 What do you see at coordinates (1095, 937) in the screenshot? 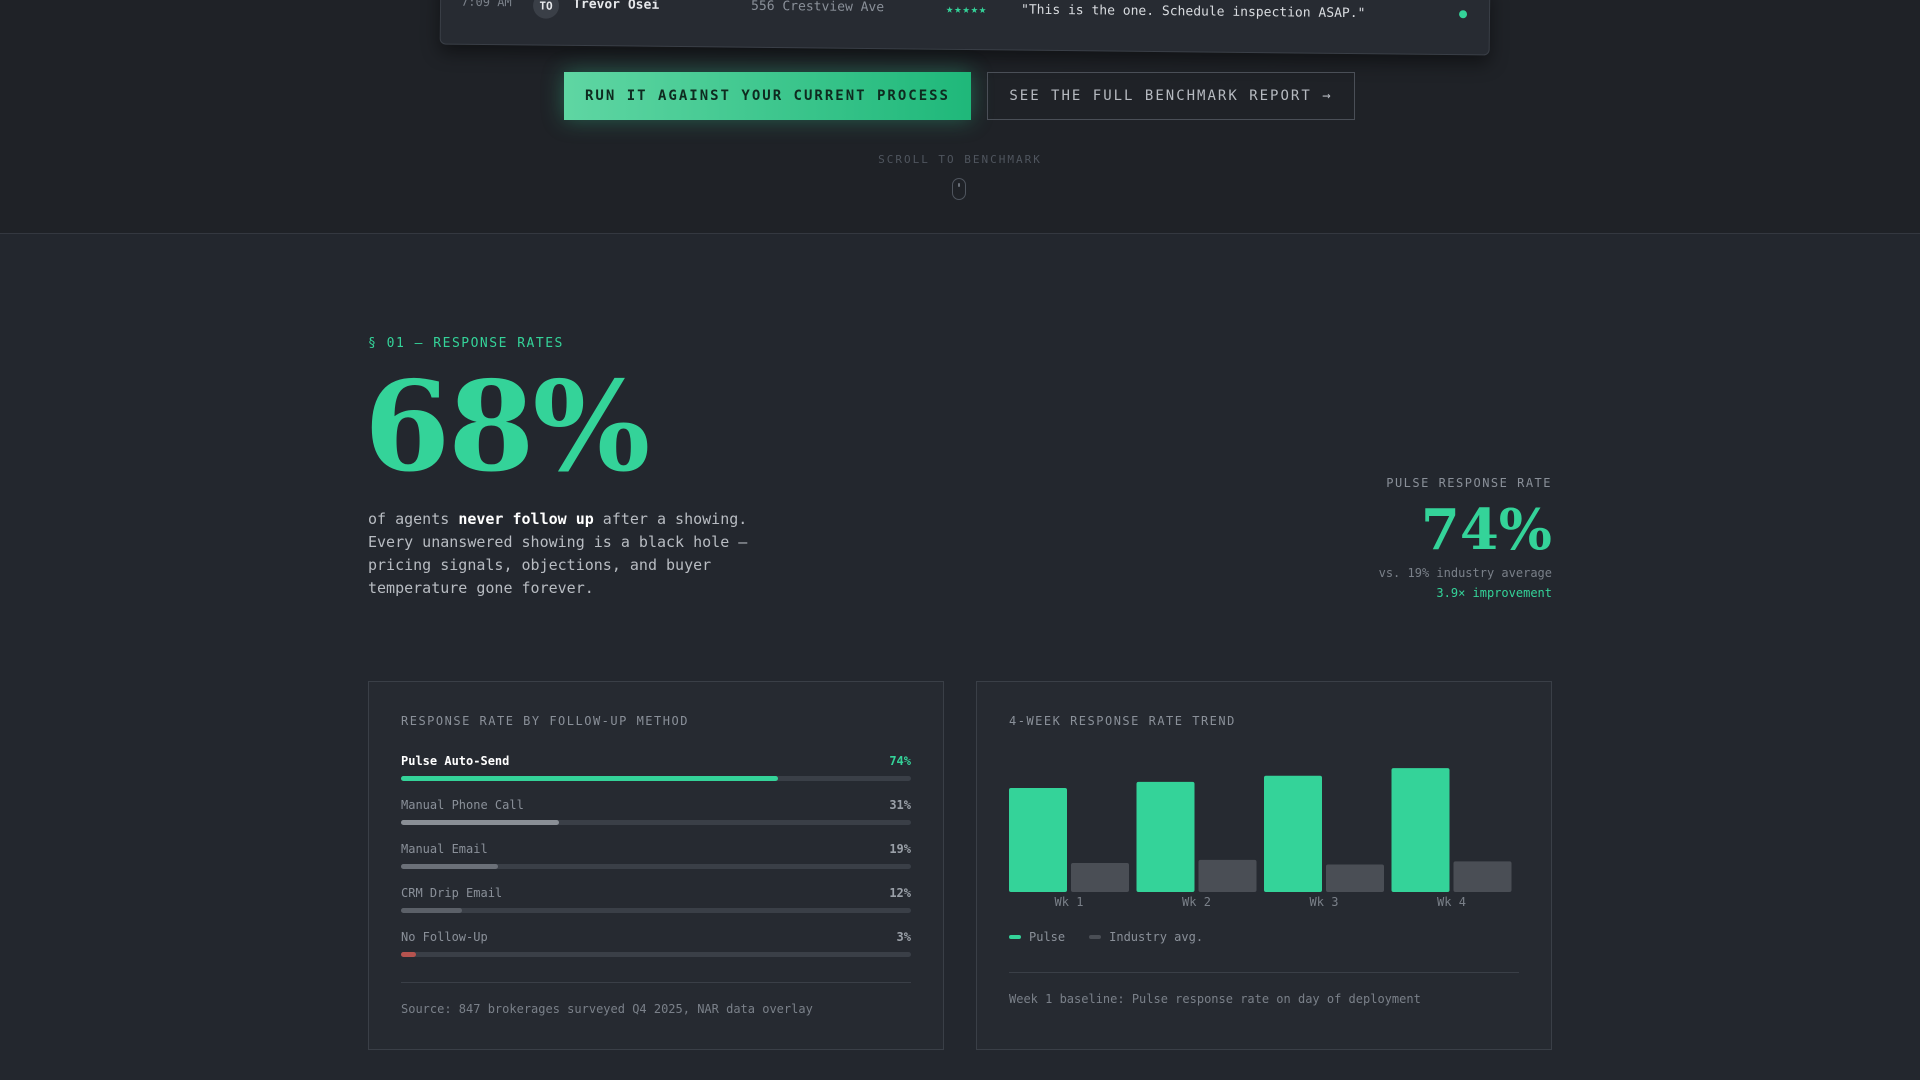
I see `legend-swatch-industry` at bounding box center [1095, 937].